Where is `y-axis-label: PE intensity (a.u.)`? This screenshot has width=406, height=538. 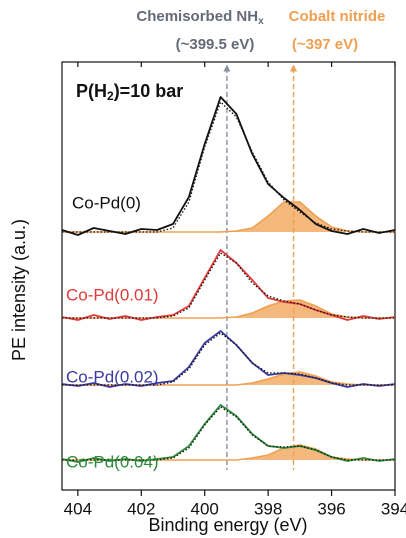 y-axis-label: PE intensity (a.u.) is located at coordinates (19, 290).